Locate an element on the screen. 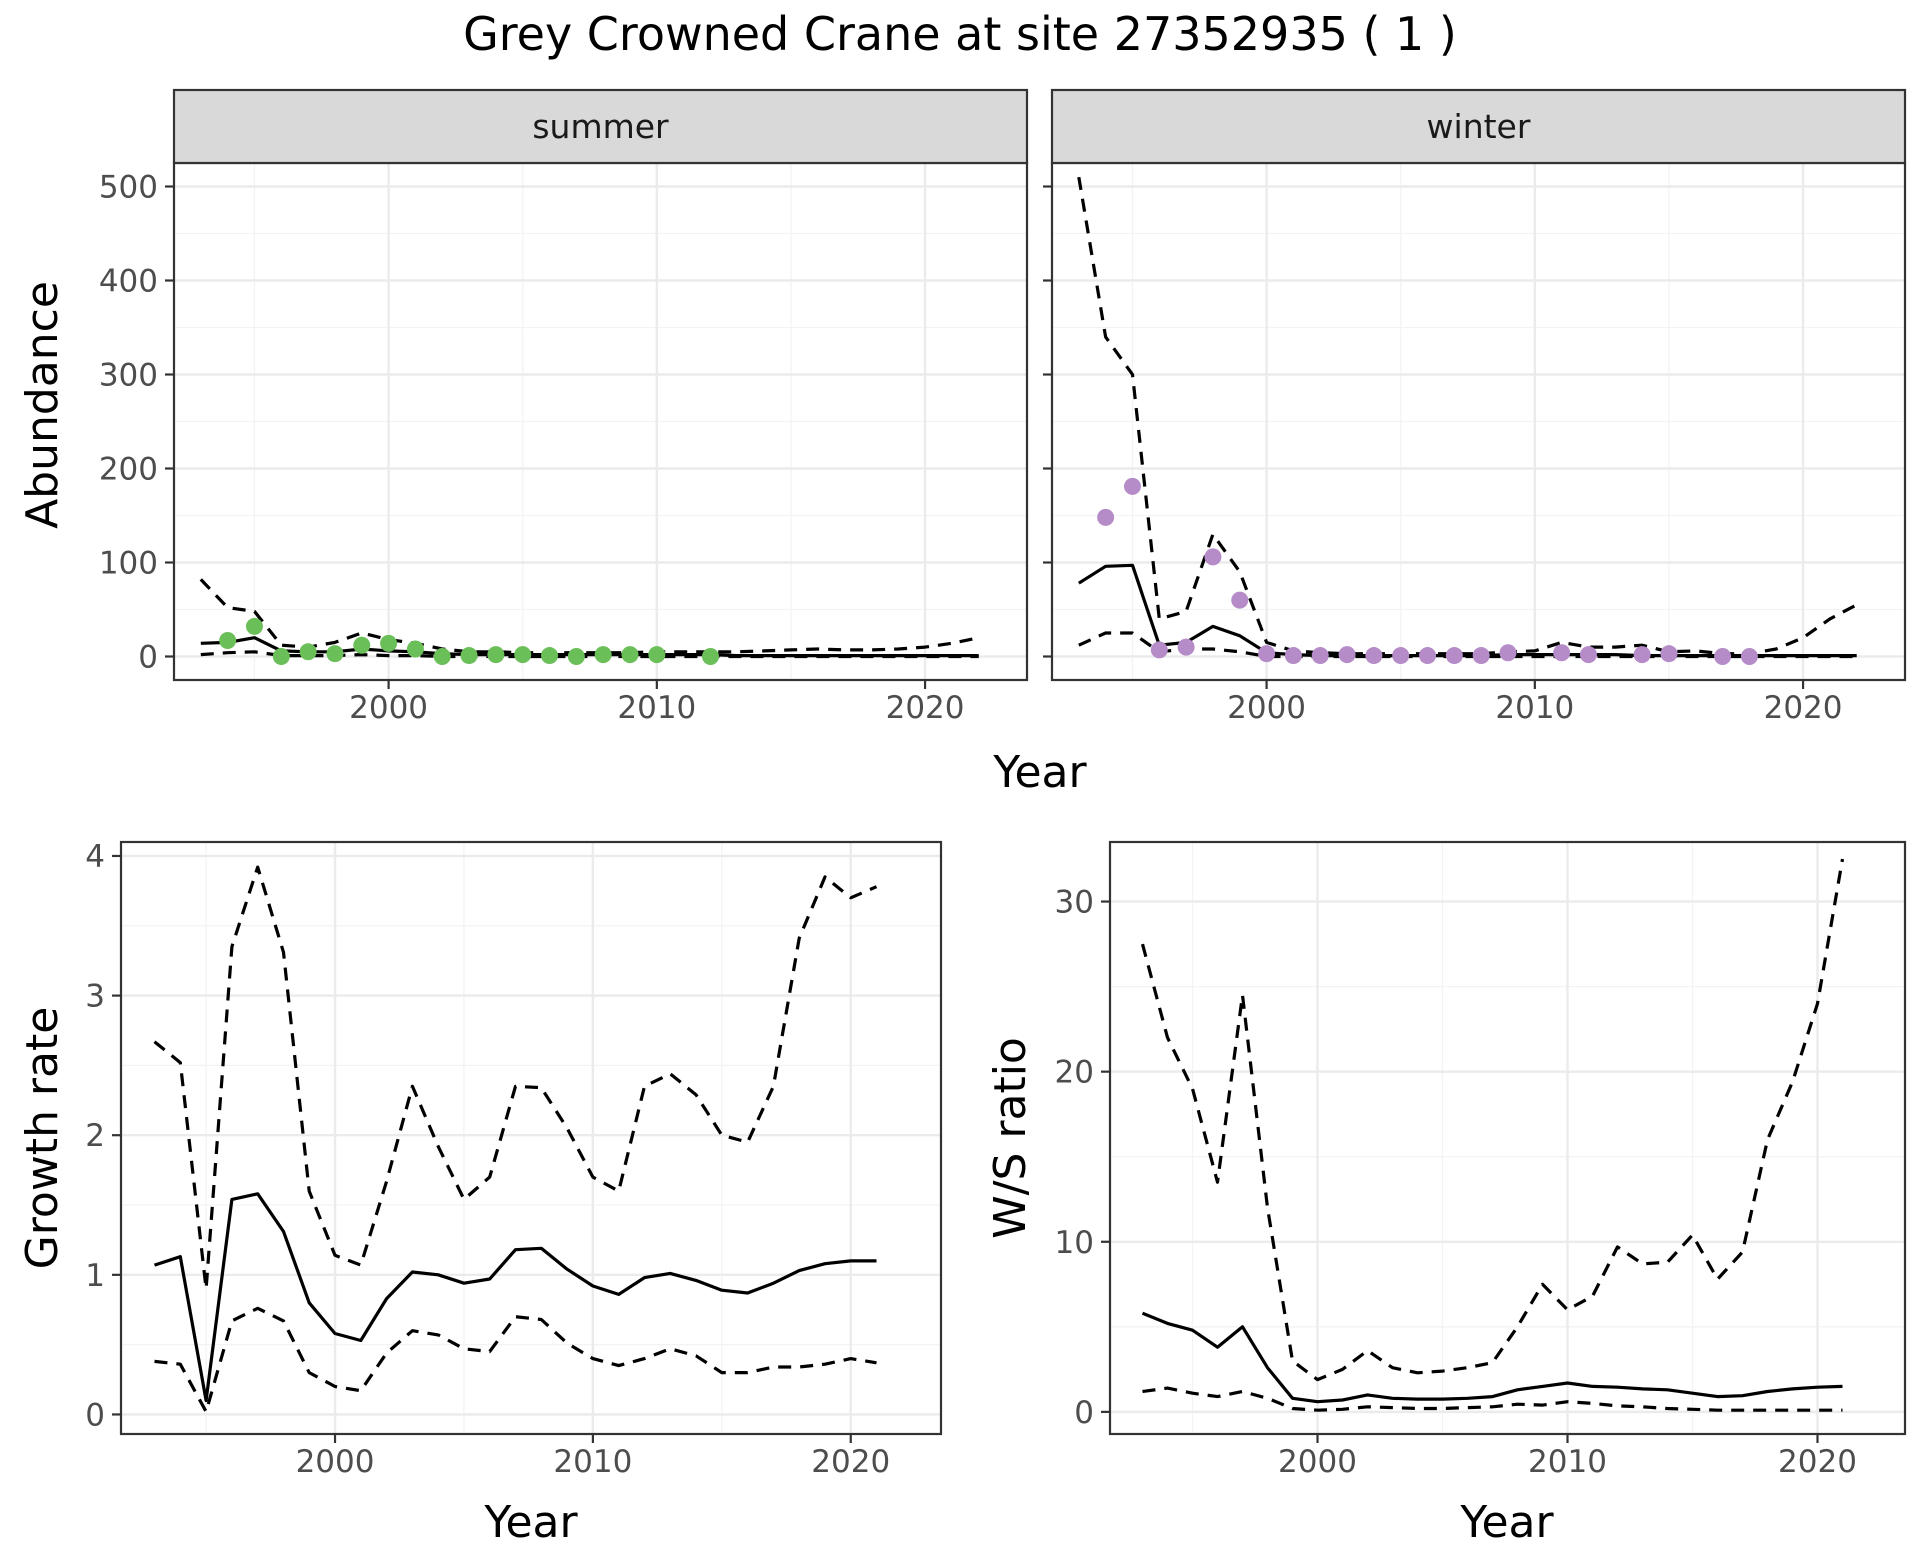 This screenshot has height=1560, width=1920. y-axis-title: W/S ratio is located at coordinates (1010, 1138).